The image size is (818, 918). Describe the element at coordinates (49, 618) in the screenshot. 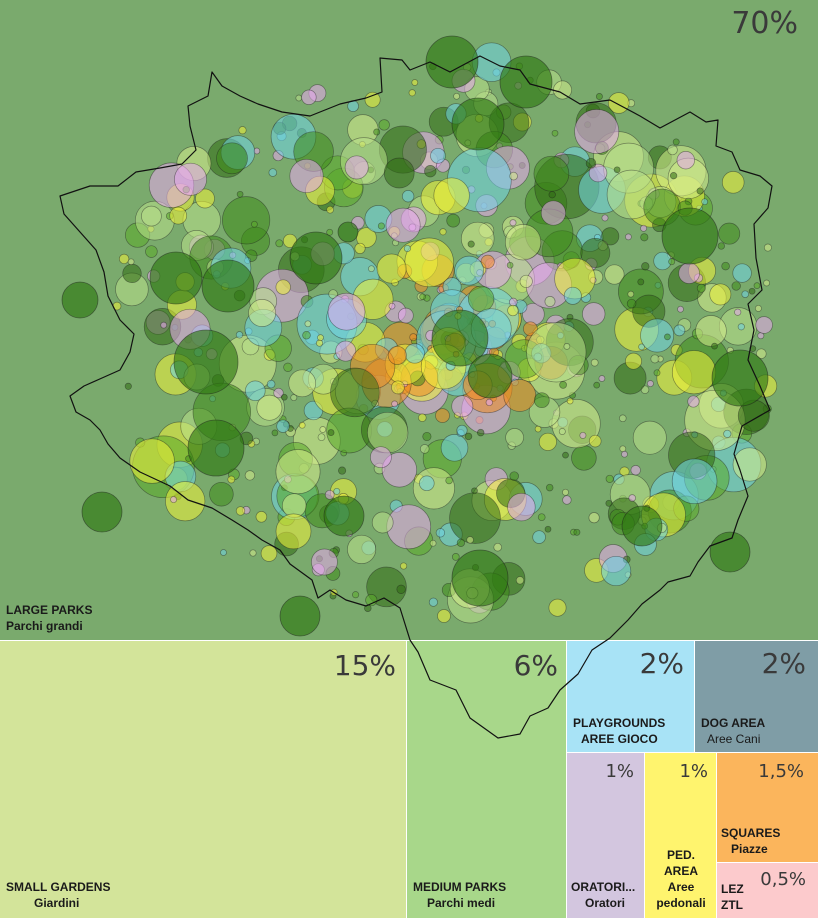

I see `label-large-parks: LARGE PARKS Parchi grandi` at that location.